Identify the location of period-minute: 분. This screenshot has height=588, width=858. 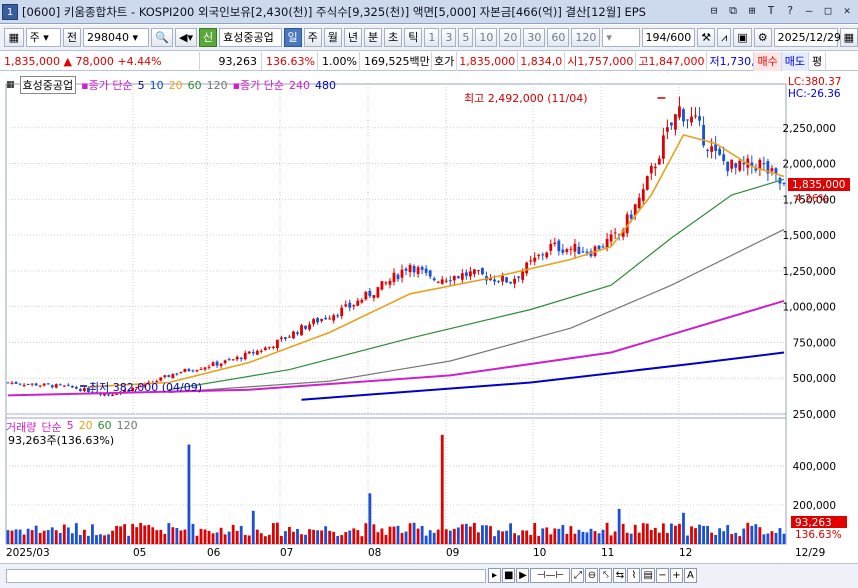
(373, 37).